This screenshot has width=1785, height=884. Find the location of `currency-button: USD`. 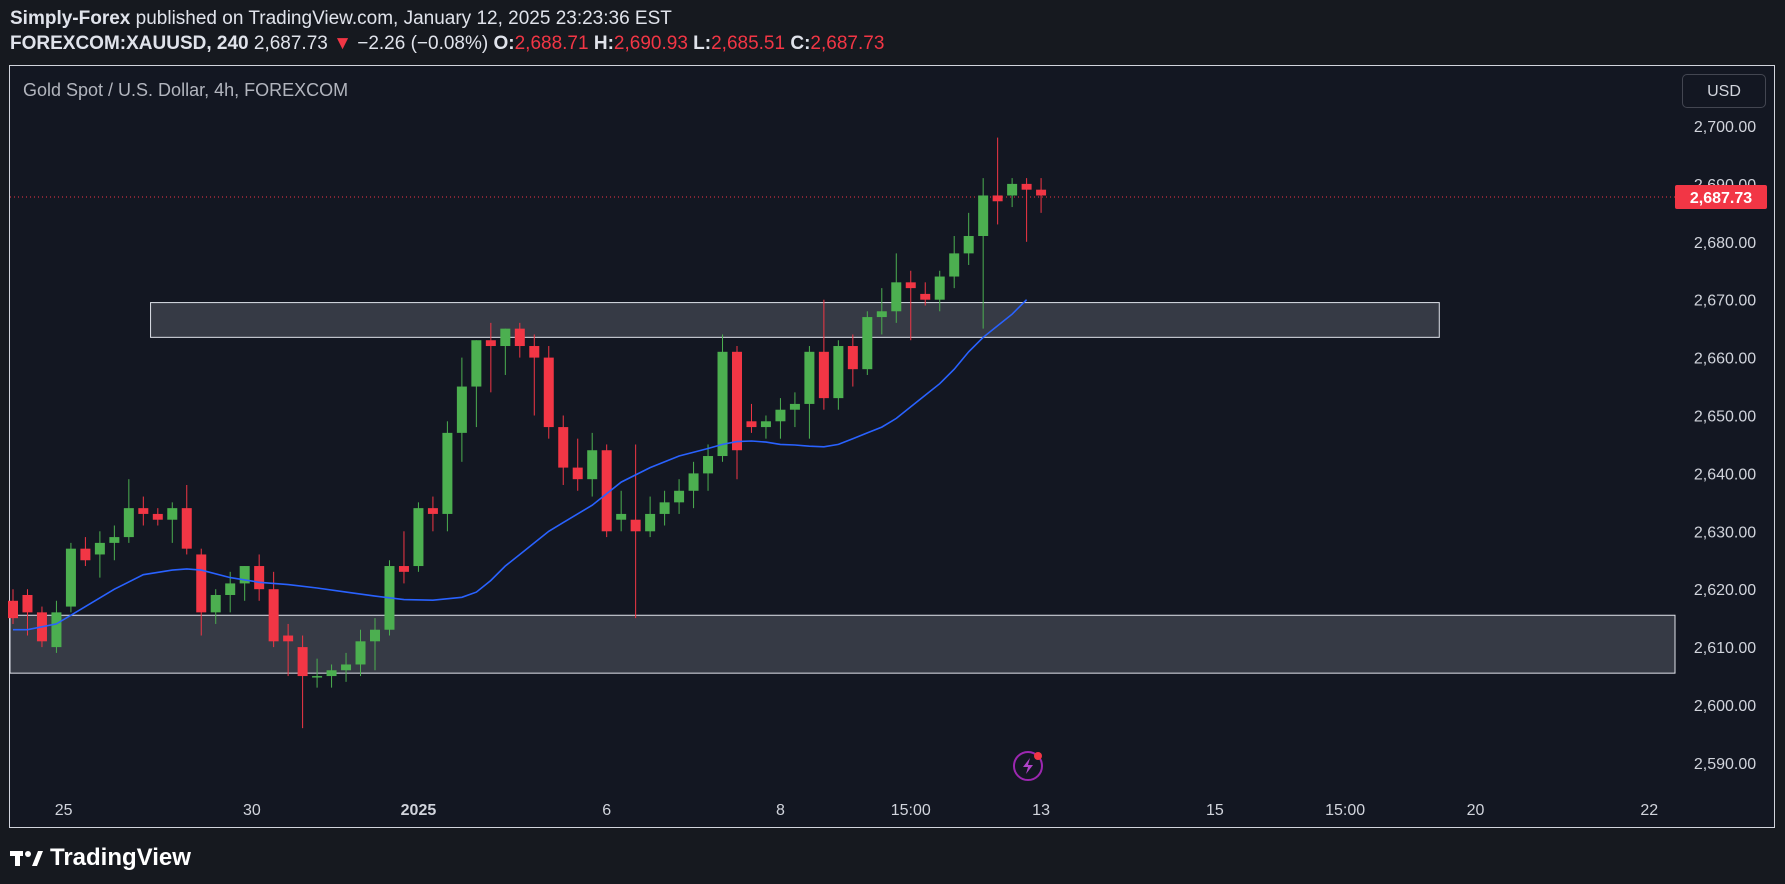

currency-button: USD is located at coordinates (1724, 91).